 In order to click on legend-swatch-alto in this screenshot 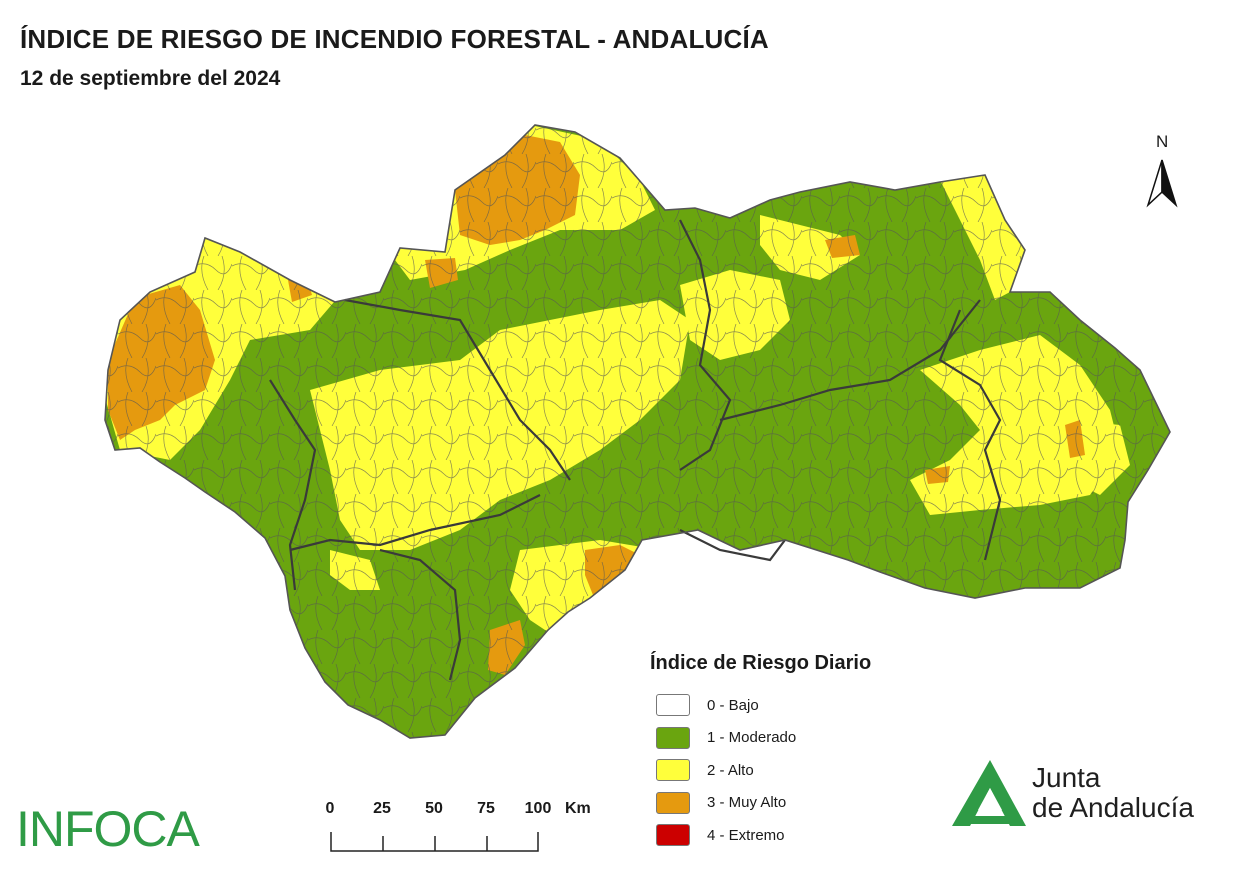, I will do `click(673, 770)`.